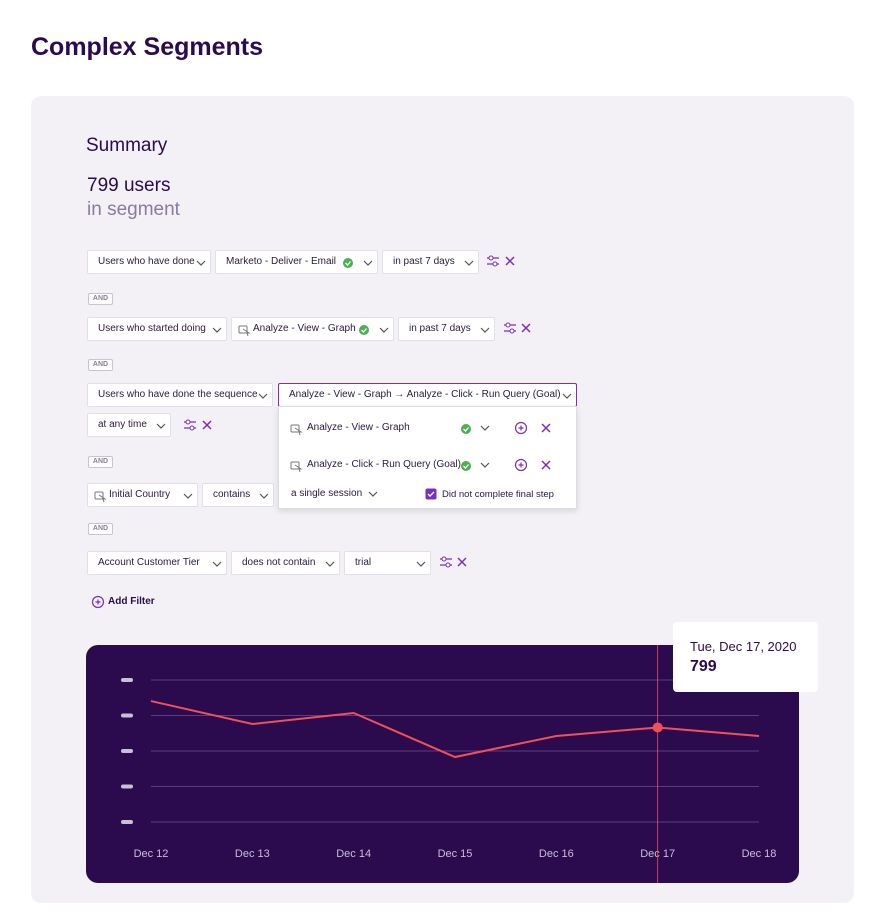 Image resolution: width=886 pixels, height=924 pixels. I want to click on dropdown-text: Initial Country, so click(140, 494).